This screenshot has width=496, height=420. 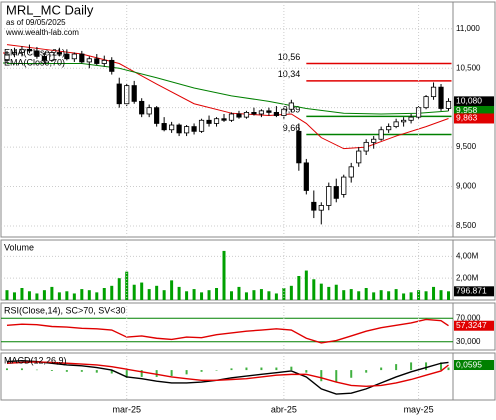 What do you see at coordinates (227, 331) in the screenshot?
I see `indicator-line` at bounding box center [227, 331].